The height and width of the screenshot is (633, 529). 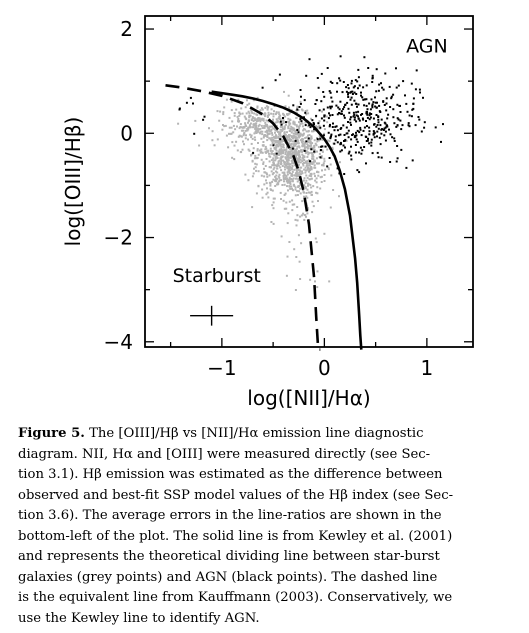 I want to click on y-tick-label: −4, so click(x=118, y=342).